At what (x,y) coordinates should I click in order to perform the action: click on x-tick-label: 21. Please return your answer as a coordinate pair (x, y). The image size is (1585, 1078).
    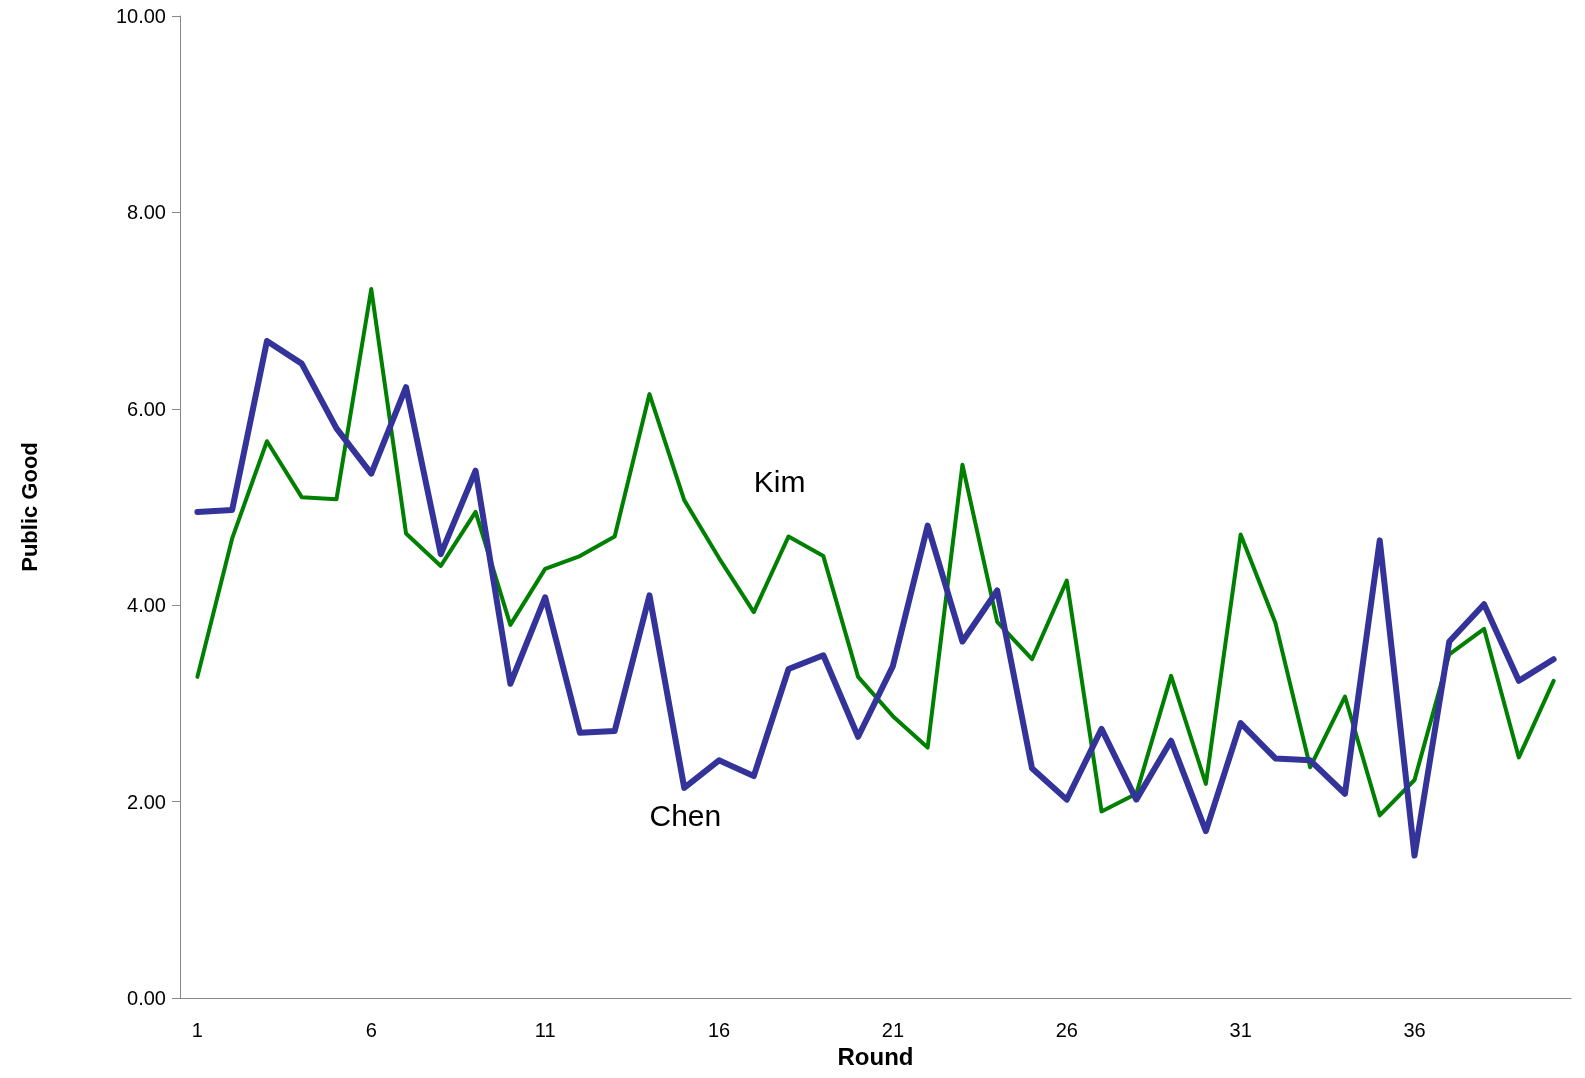
    Looking at the image, I should click on (893, 1030).